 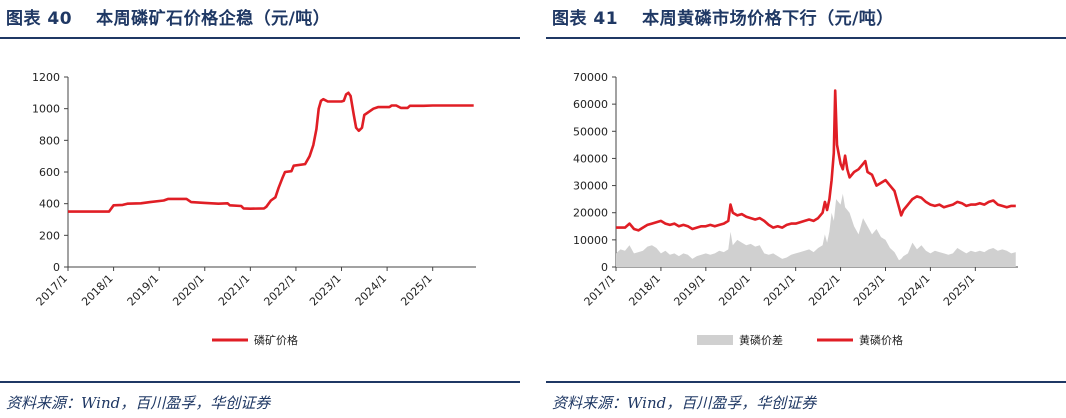 What do you see at coordinates (684, 403) in the screenshot?
I see `right-source-note: 资料来源：Wind，百川盈孚，华创证券` at bounding box center [684, 403].